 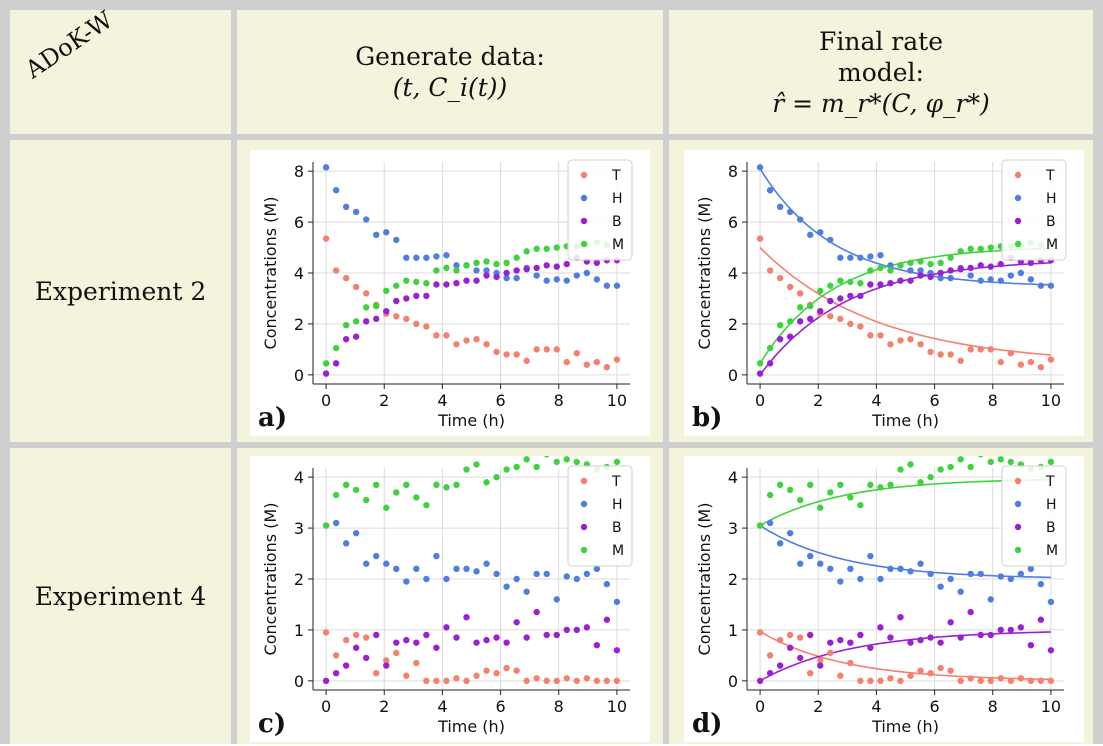 I want to click on legend-label-M: M, so click(x=618, y=245).